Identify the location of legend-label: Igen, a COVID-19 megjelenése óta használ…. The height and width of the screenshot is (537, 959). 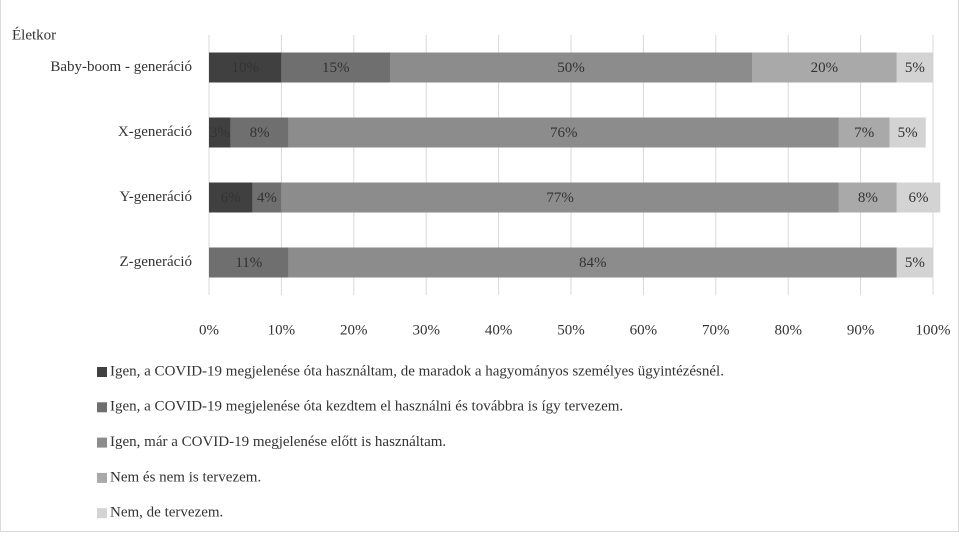
(417, 371).